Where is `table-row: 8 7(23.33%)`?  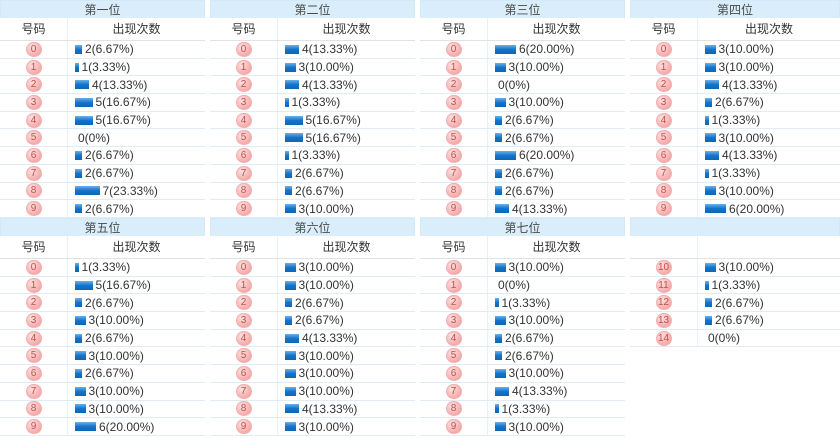 table-row: 8 7(23.33%) is located at coordinates (102, 191).